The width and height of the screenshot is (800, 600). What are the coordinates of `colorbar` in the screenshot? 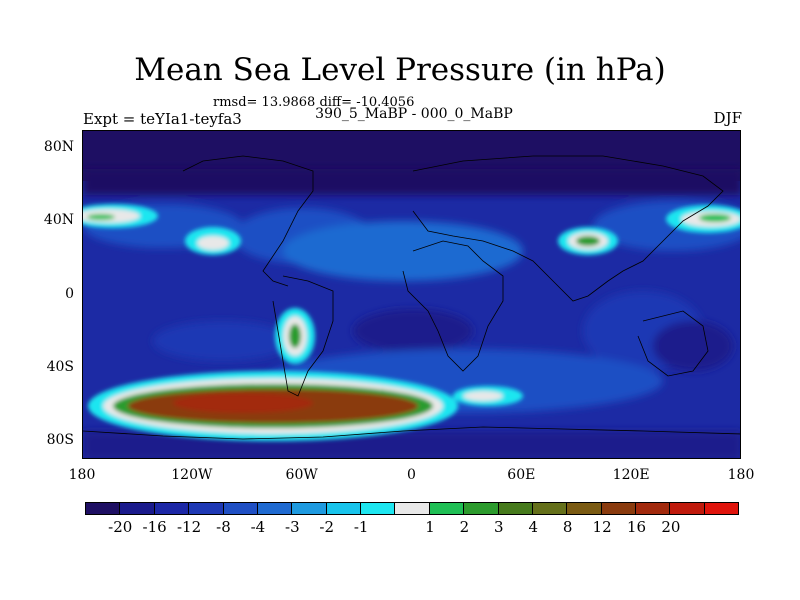 It's located at (412, 508).